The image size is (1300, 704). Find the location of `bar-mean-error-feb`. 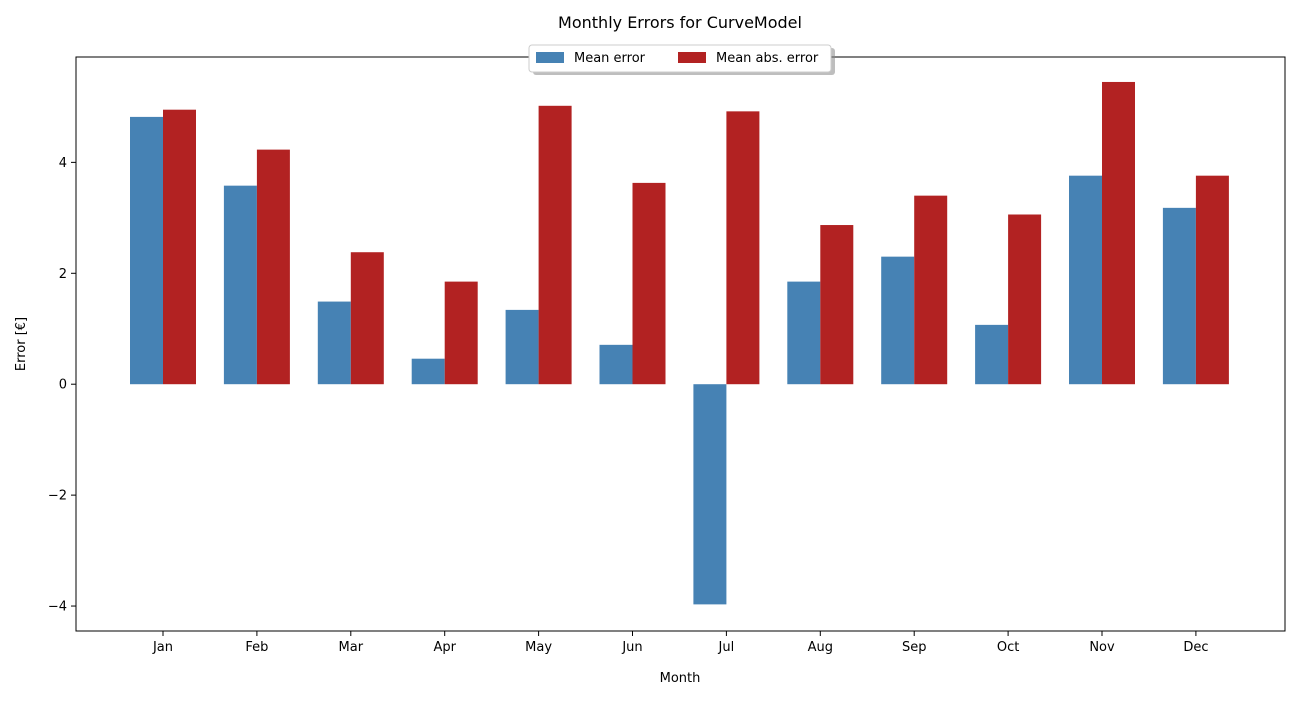

bar-mean-error-feb is located at coordinates (240, 285).